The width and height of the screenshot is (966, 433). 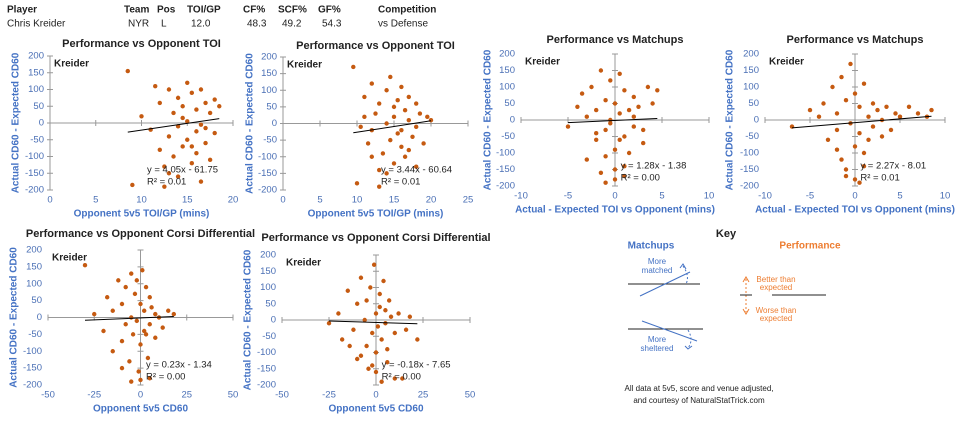 What do you see at coordinates (166, 10) in the screenshot?
I see `header-label: Pos` at bounding box center [166, 10].